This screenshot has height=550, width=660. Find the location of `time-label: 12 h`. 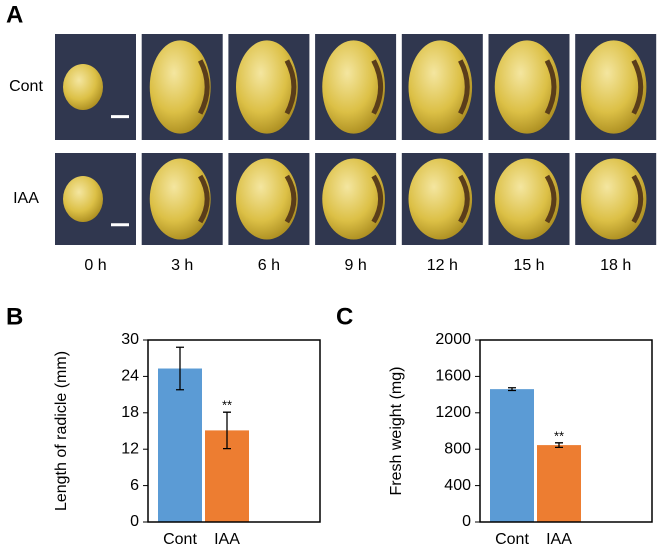

time-label: 12 h is located at coordinates (442, 265).